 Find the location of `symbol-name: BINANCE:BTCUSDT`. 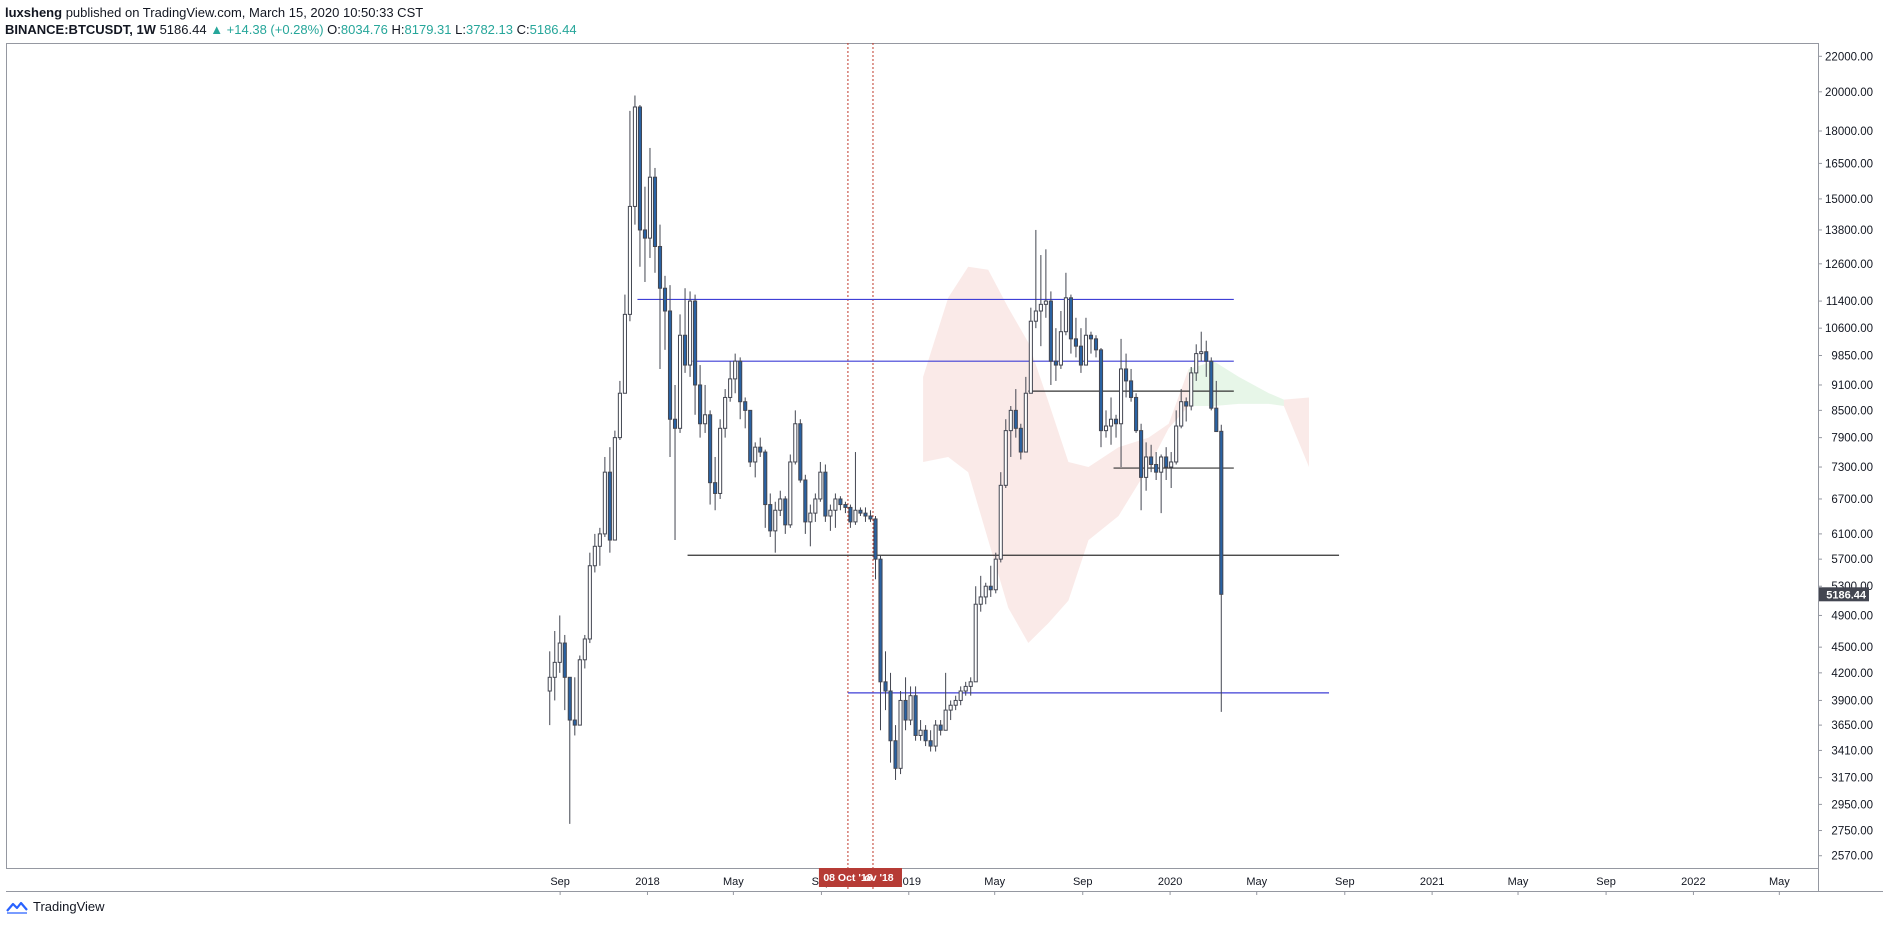

symbol-name: BINANCE:BTCUSDT is located at coordinates (67, 29).